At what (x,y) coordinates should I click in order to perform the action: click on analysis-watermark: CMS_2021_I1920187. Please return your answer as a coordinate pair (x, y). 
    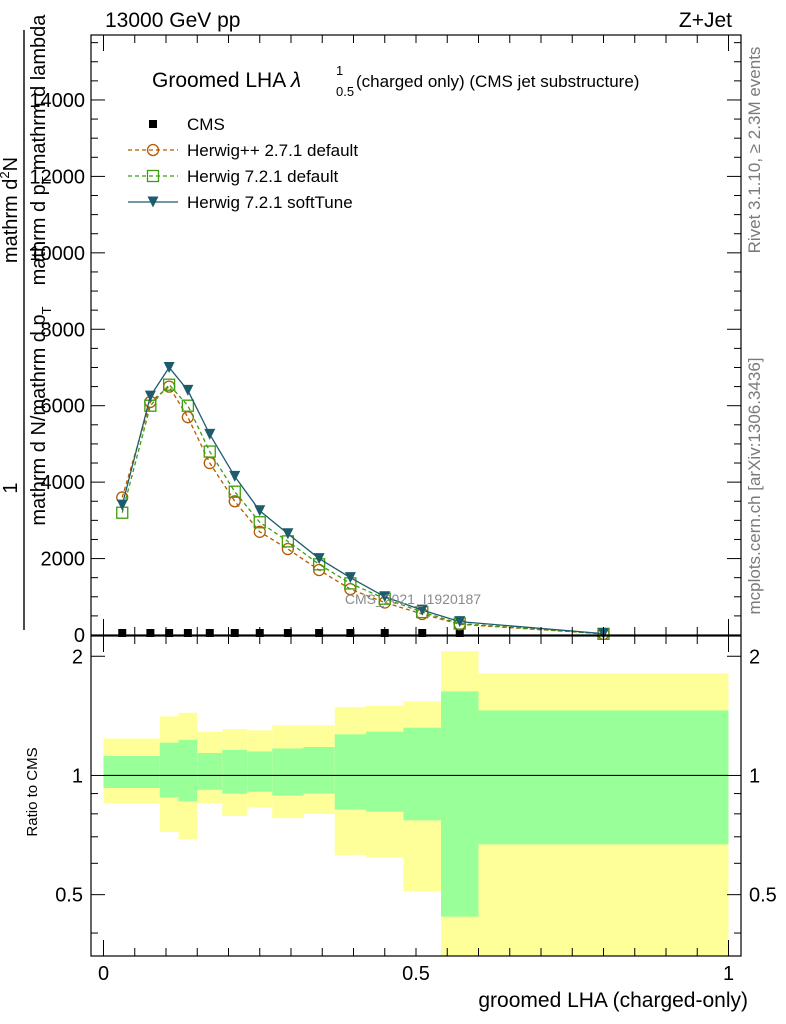
    Looking at the image, I should click on (413, 599).